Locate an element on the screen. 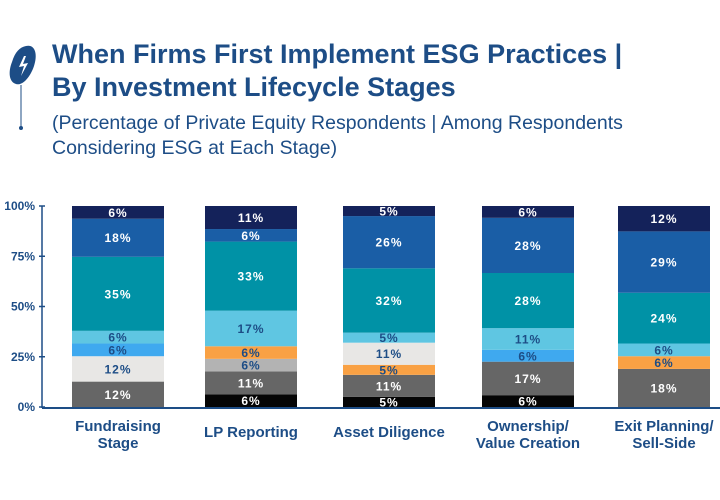  y-tick-label: 0% is located at coordinates (27, 407).